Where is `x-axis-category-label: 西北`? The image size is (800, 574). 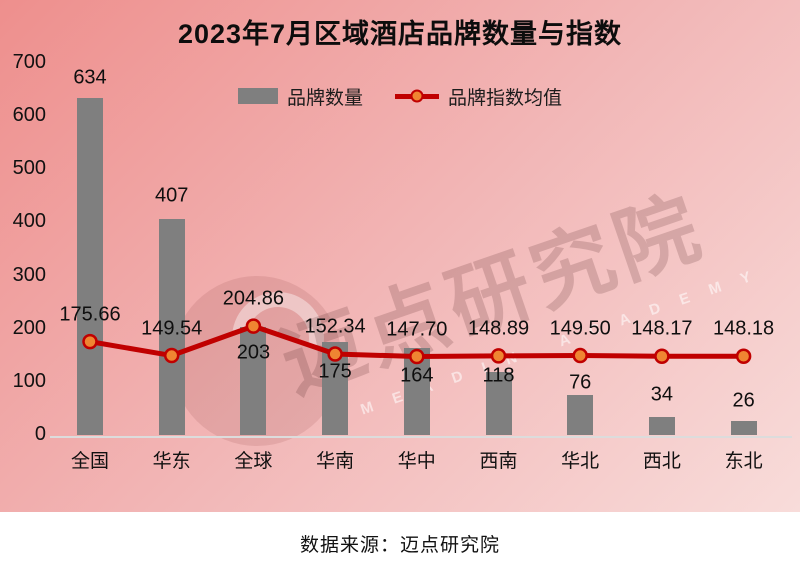 x-axis-category-label: 西北 is located at coordinates (661, 461).